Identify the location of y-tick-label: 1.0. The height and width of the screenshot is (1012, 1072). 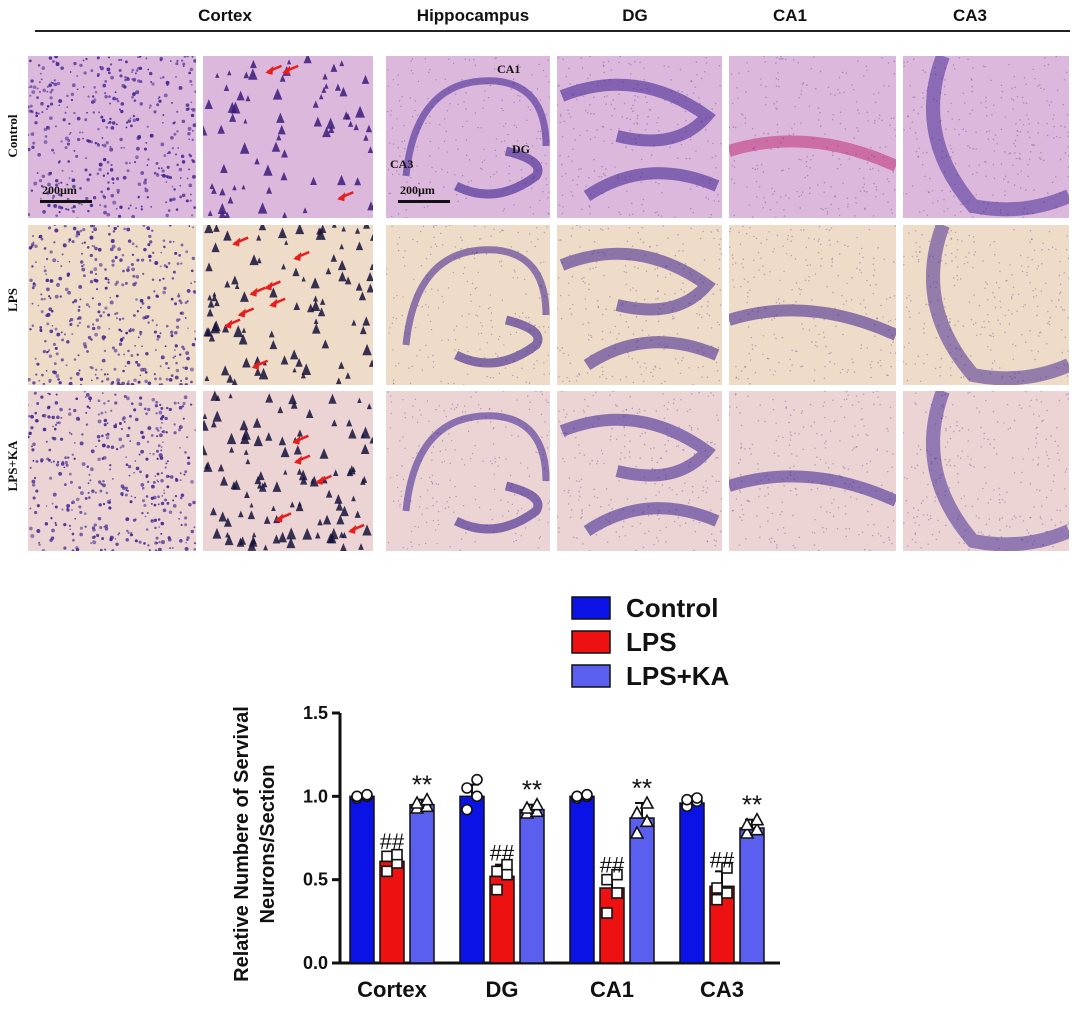
(315, 796).